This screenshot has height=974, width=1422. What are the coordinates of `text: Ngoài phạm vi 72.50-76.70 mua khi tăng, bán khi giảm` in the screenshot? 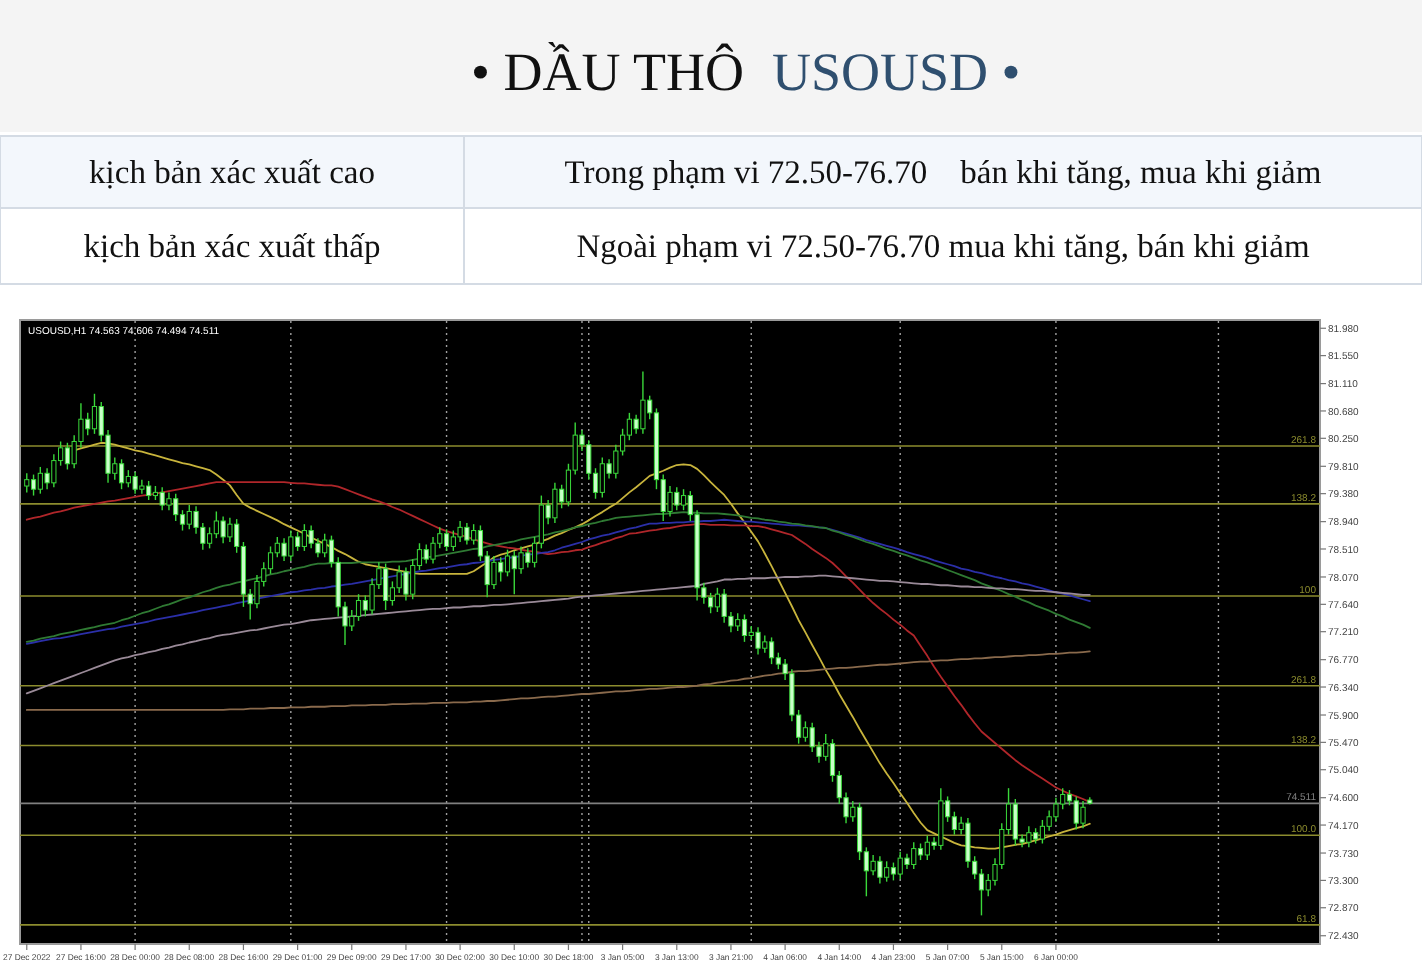 It's located at (943, 246).